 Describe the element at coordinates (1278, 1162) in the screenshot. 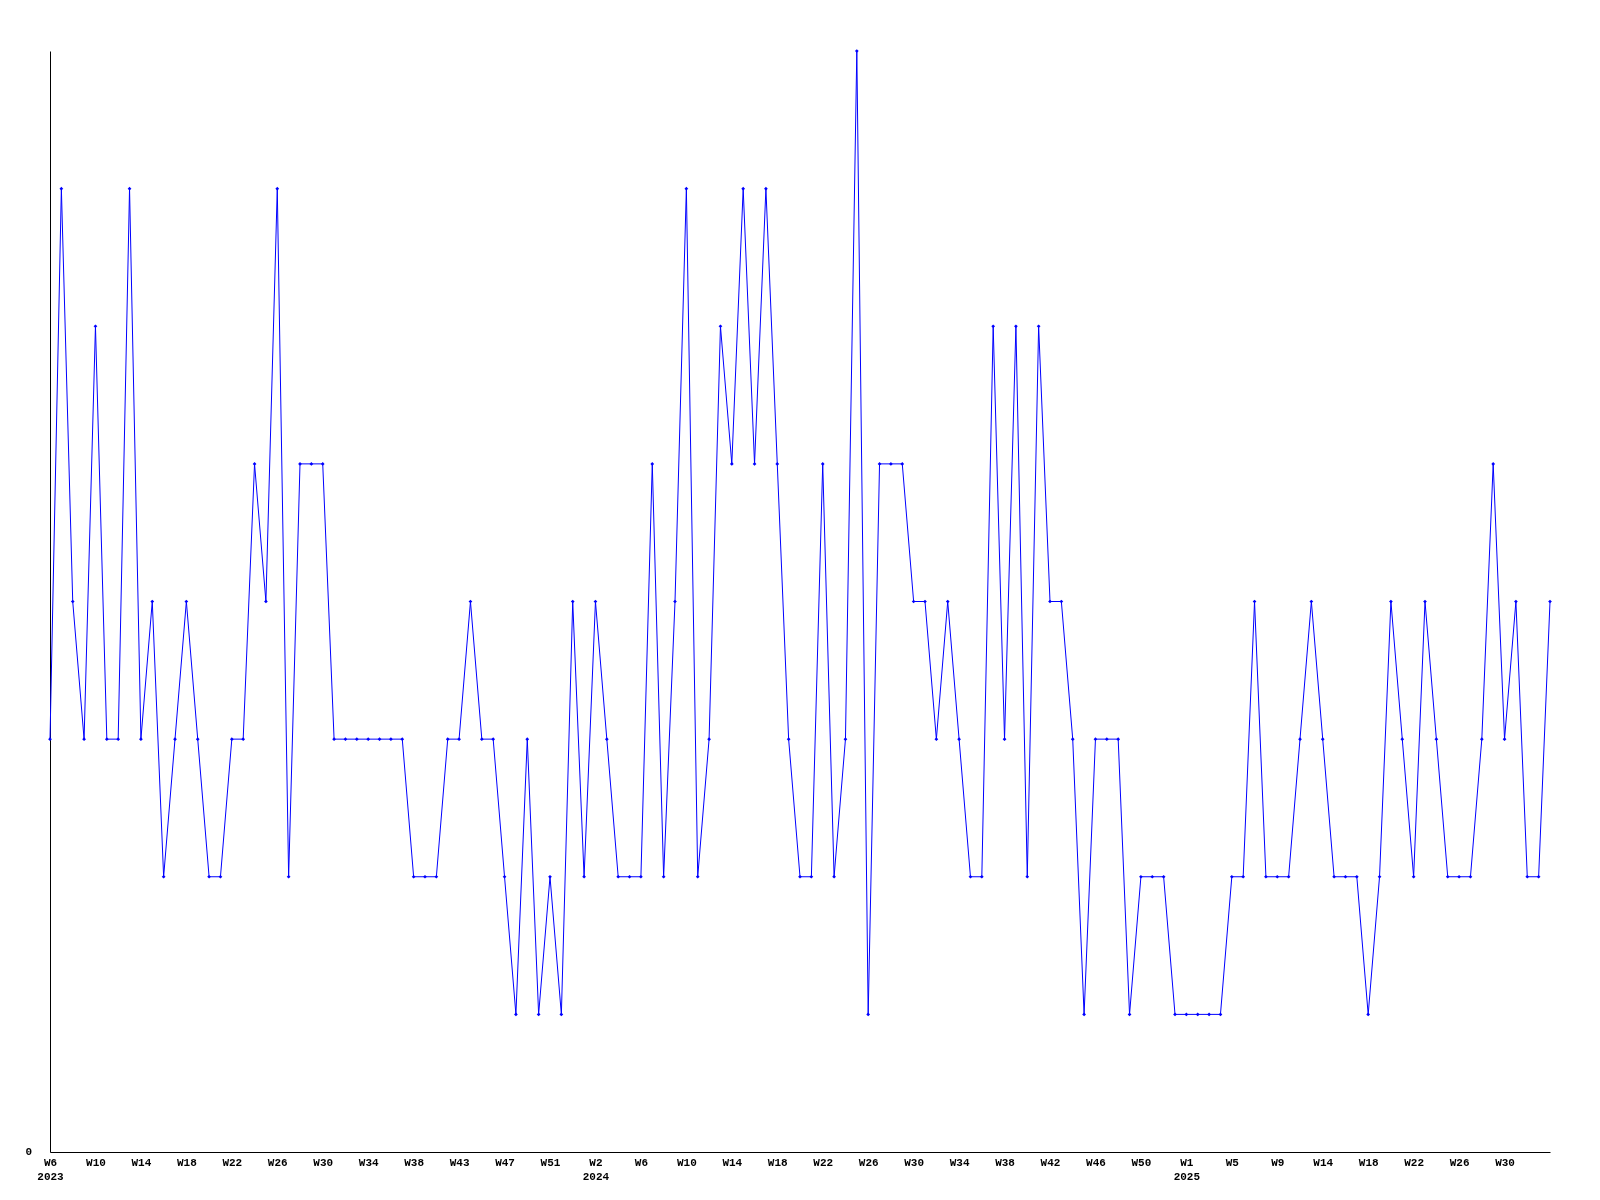

I see `x-tick-label: W9` at that location.